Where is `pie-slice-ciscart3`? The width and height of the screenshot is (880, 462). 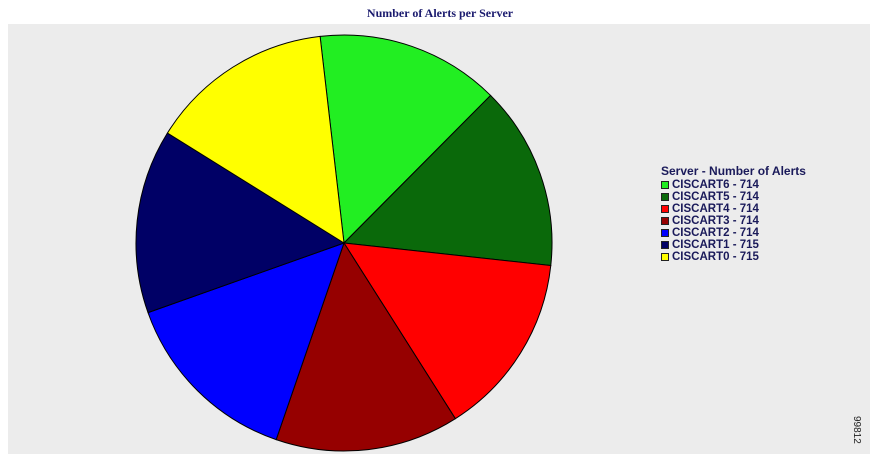
pie-slice-ciscart3 is located at coordinates (366, 346).